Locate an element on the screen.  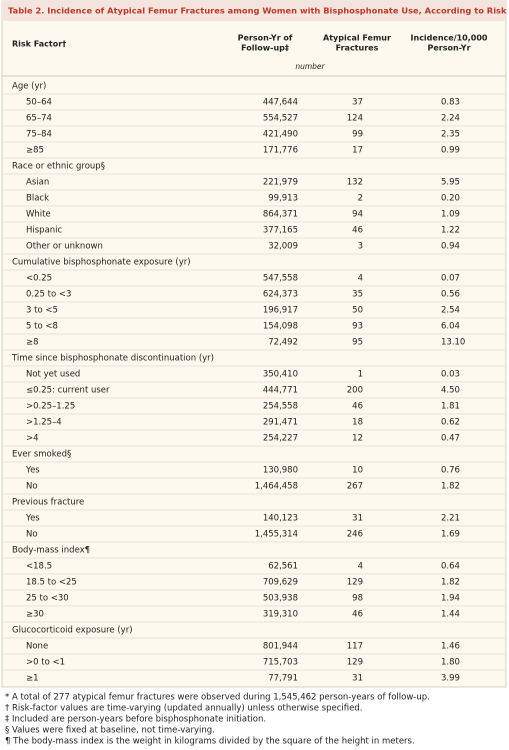
person-years: 62,561 is located at coordinates (283, 567).